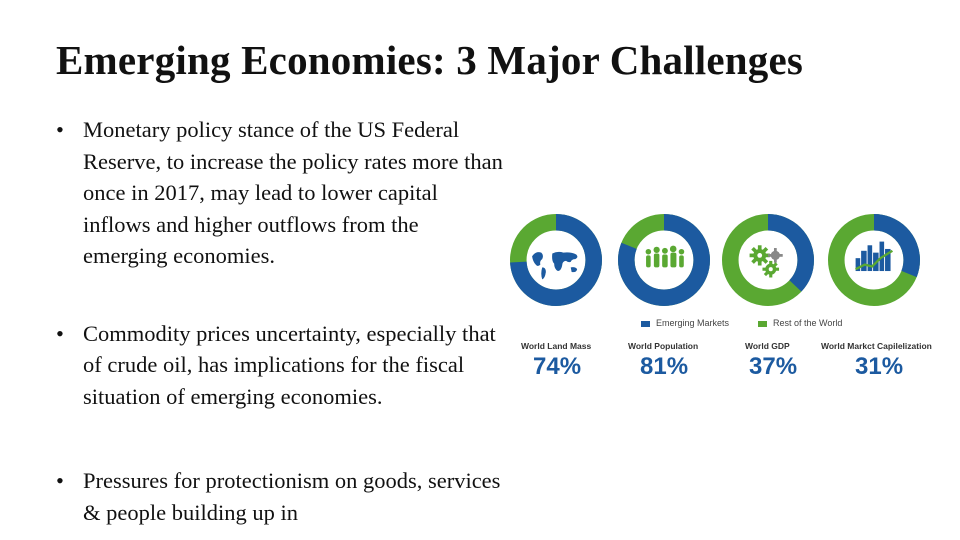 This screenshot has width=960, height=540. Describe the element at coordinates (430, 60) in the screenshot. I see `slide-title: Emerging Economies: 3 Major Challenges` at that location.